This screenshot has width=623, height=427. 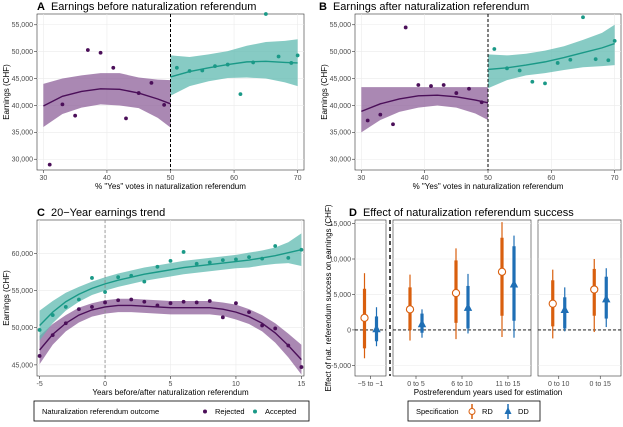 I want to click on panel-b-ylabel: Earnings (CHF), so click(x=324, y=92).